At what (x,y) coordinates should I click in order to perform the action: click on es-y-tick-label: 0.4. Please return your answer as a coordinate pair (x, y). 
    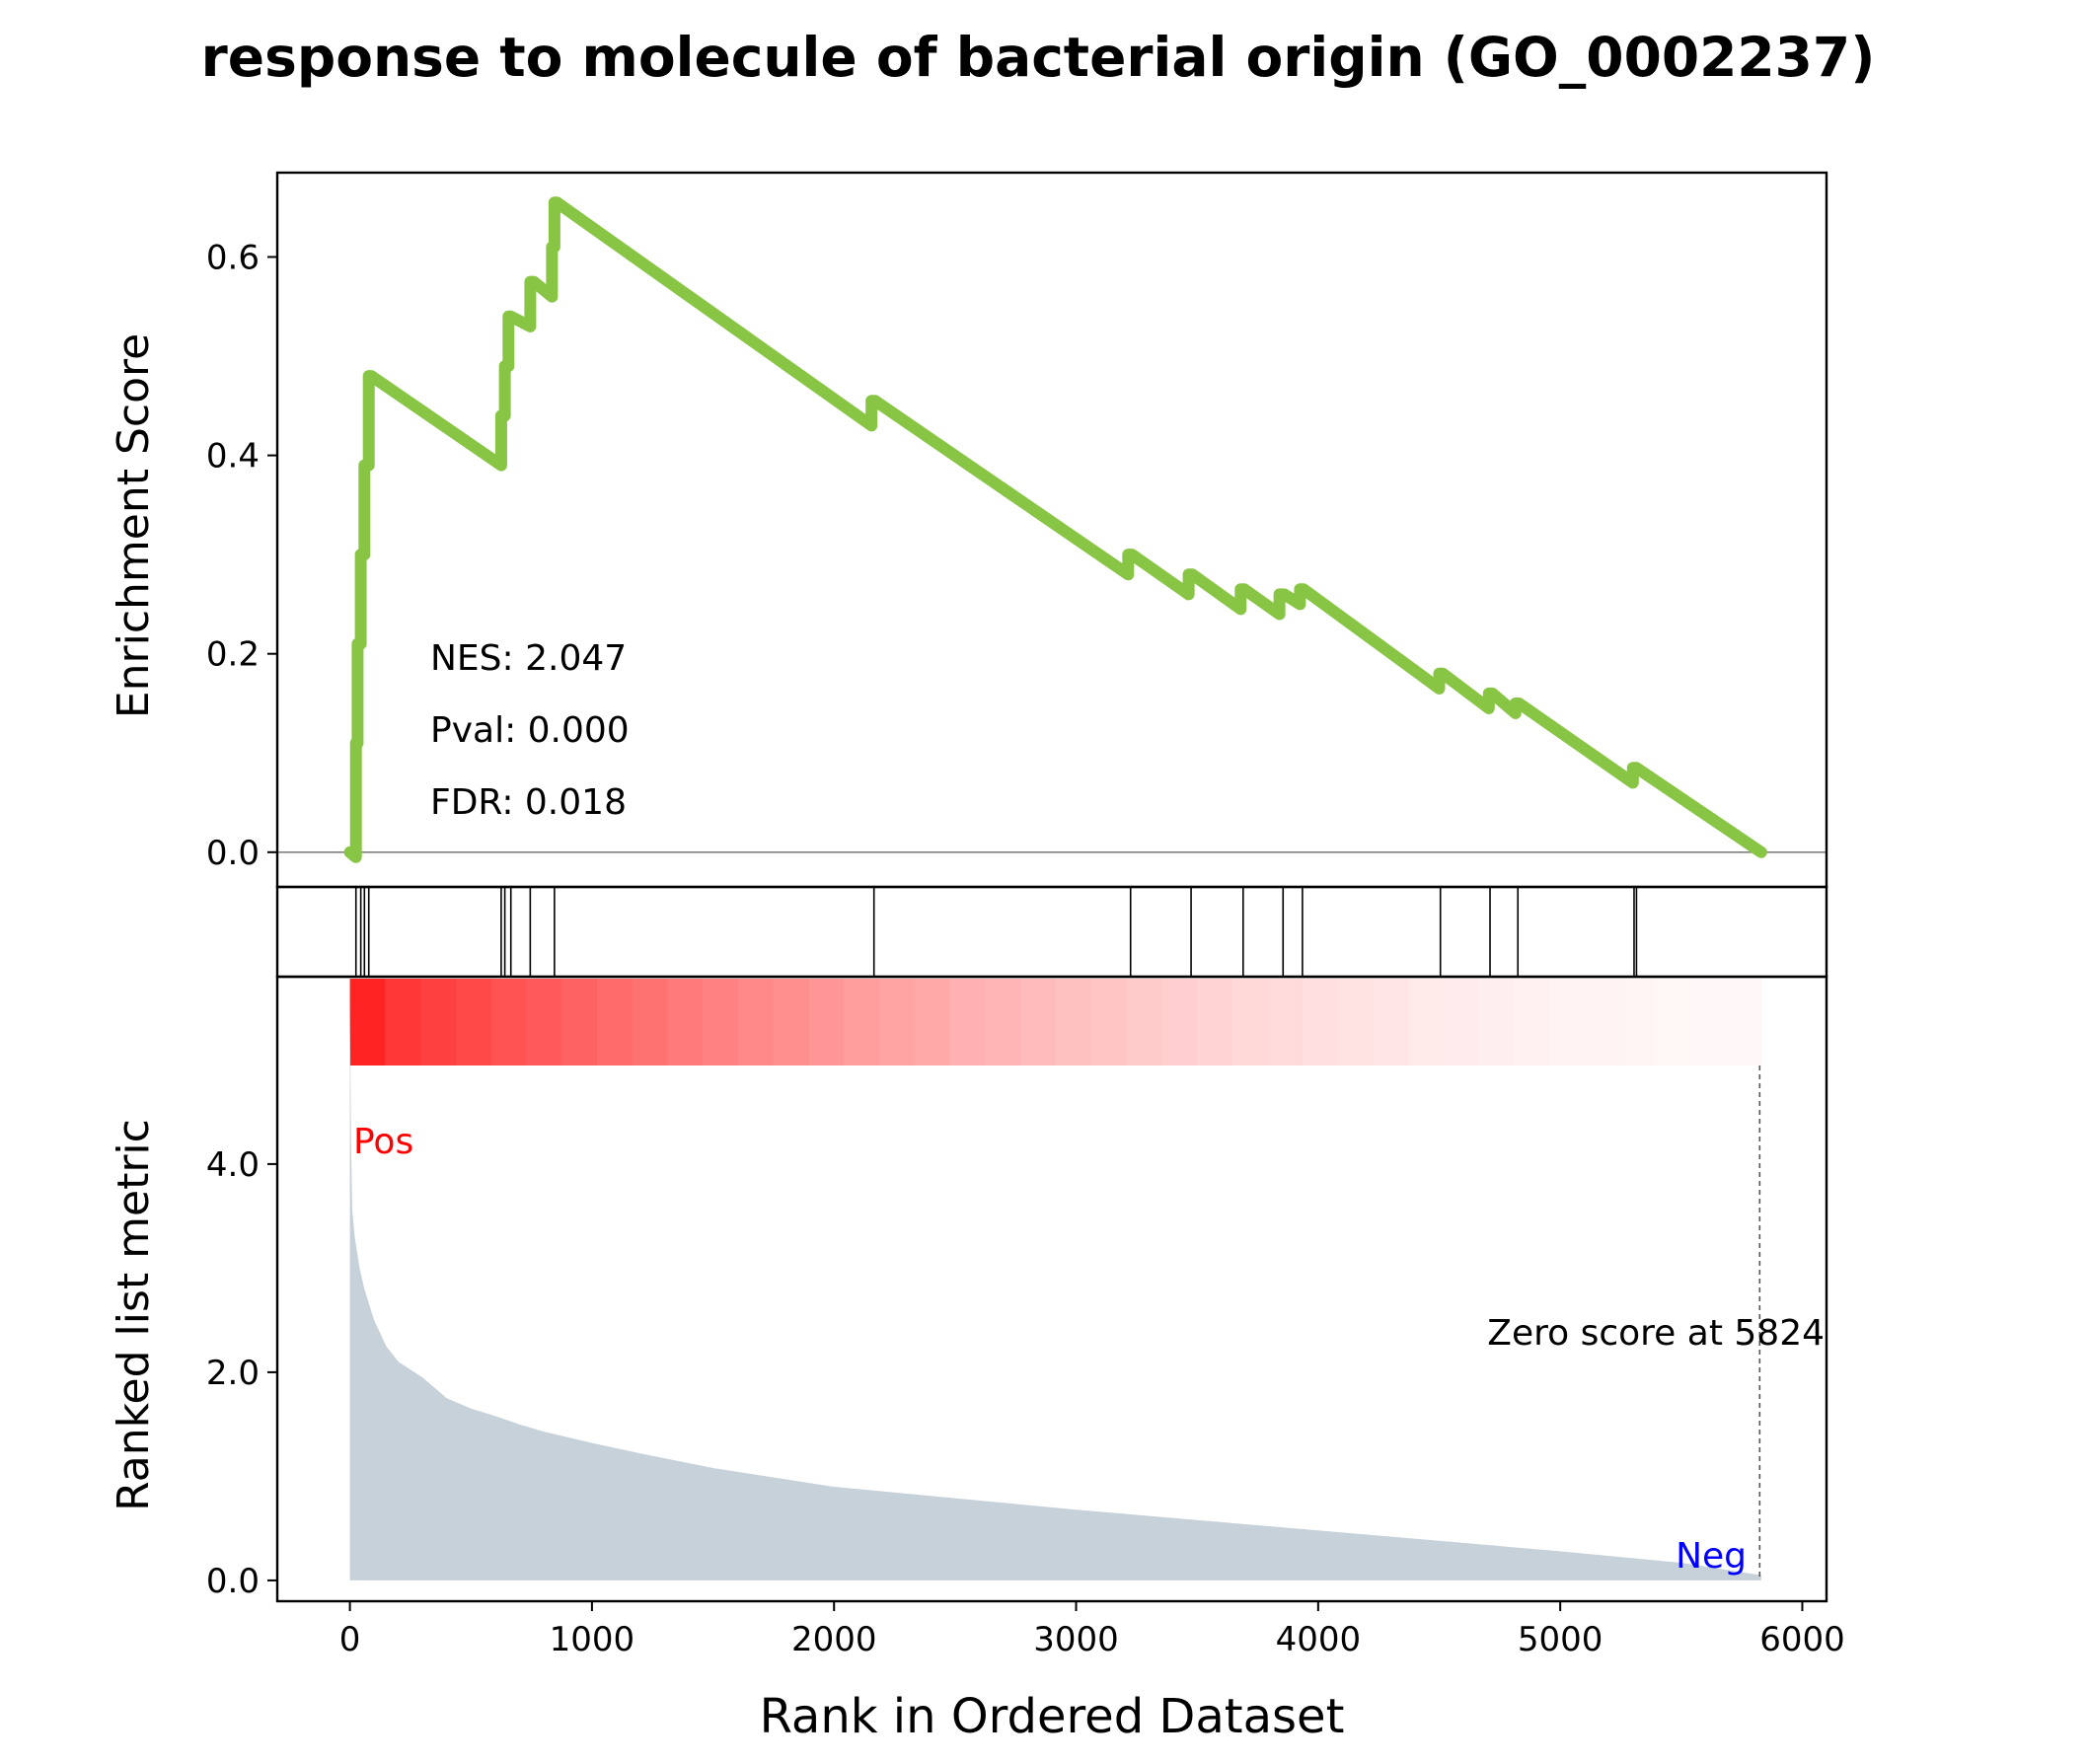
    Looking at the image, I should click on (233, 457).